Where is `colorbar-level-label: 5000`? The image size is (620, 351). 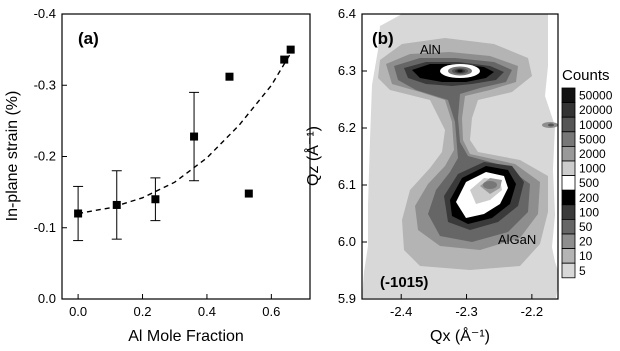
colorbar-level-label: 5000 is located at coordinates (592, 139).